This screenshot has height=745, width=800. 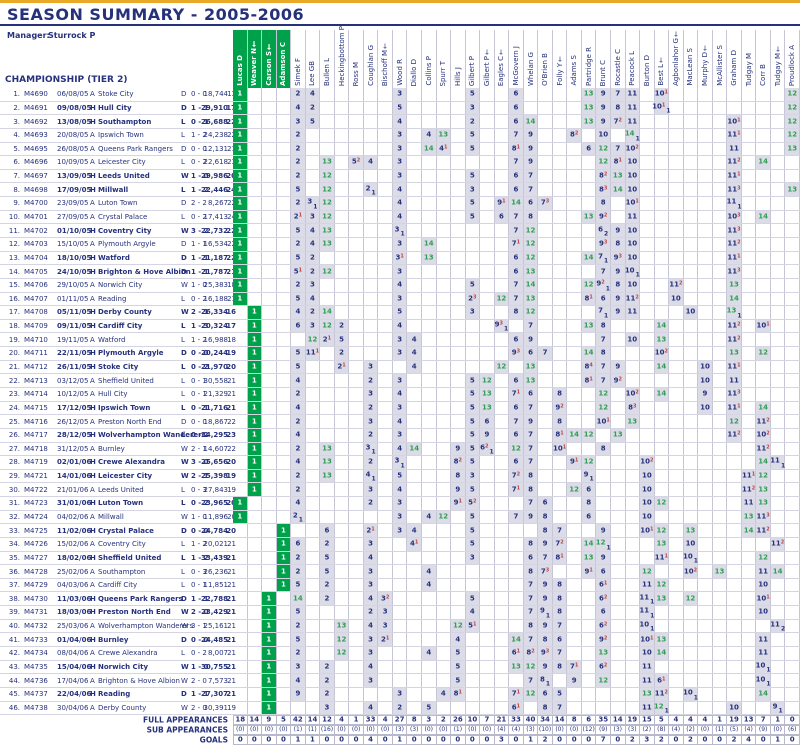 What do you see at coordinates (531, 571) in the screenshot?
I see `appearance-cell: 8` at bounding box center [531, 571].